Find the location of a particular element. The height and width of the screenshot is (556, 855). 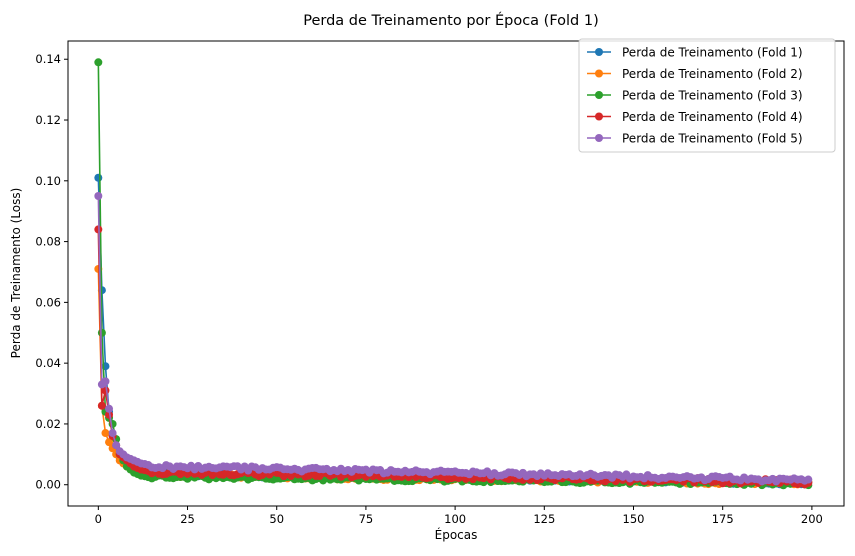

x-tick-label: 50 is located at coordinates (276, 519).